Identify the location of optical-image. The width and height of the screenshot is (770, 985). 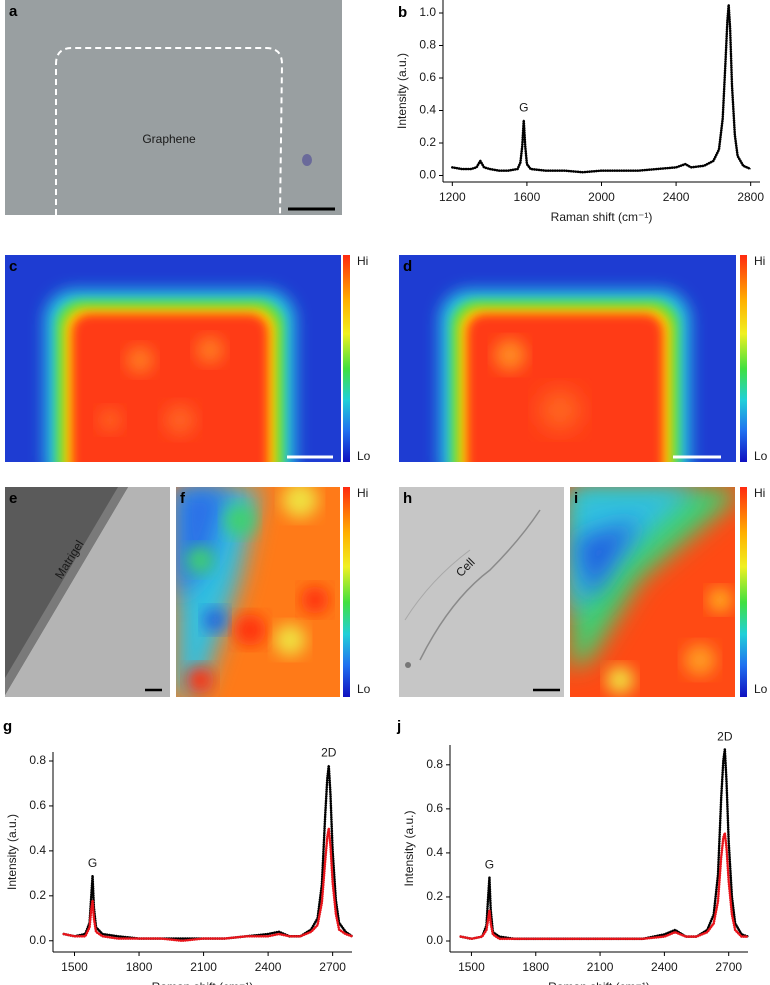
(173, 107).